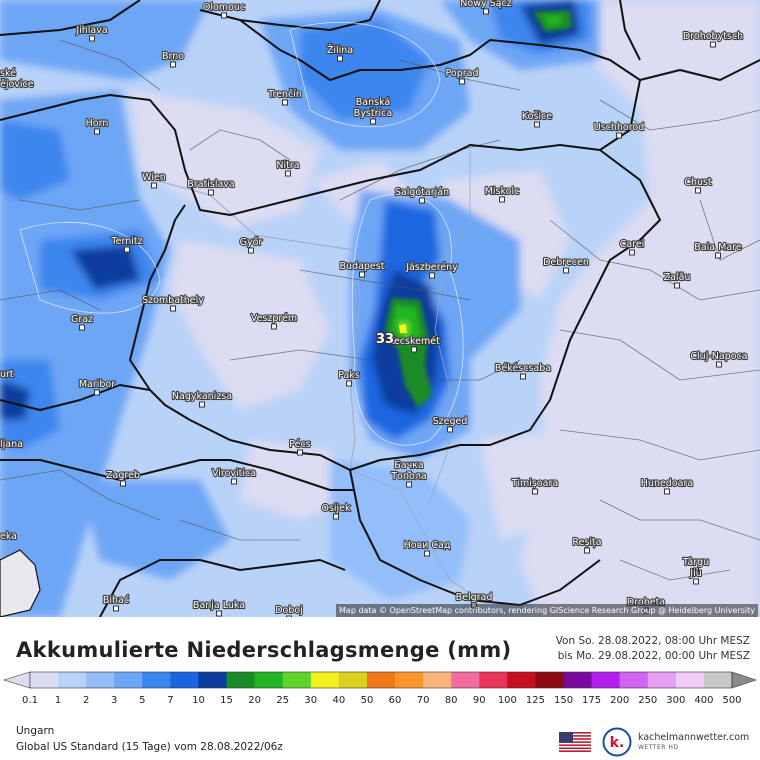 The width and height of the screenshot is (760, 760). I want to click on us-flag-icon, so click(575, 742).